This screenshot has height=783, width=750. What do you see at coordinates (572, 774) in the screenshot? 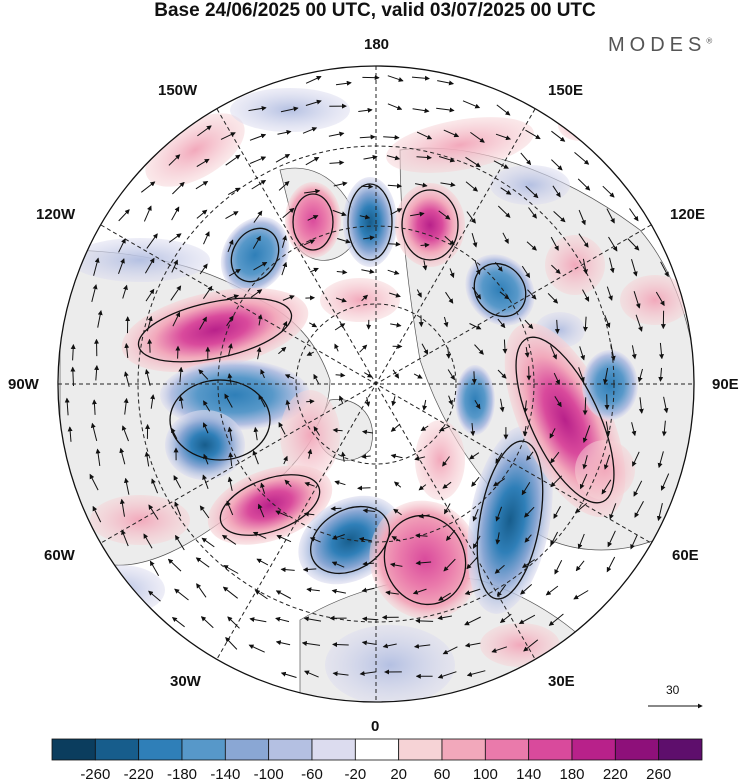
I see `colorbar-tick-label: 180` at bounding box center [572, 774].